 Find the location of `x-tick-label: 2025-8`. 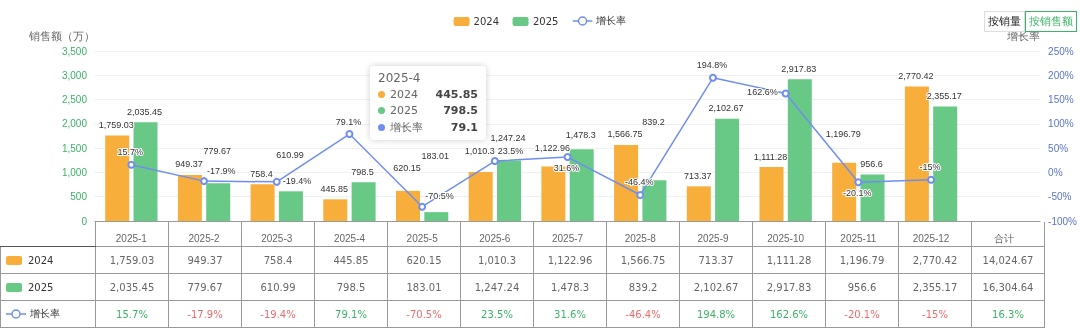

x-tick-label: 2025-8 is located at coordinates (640, 238).